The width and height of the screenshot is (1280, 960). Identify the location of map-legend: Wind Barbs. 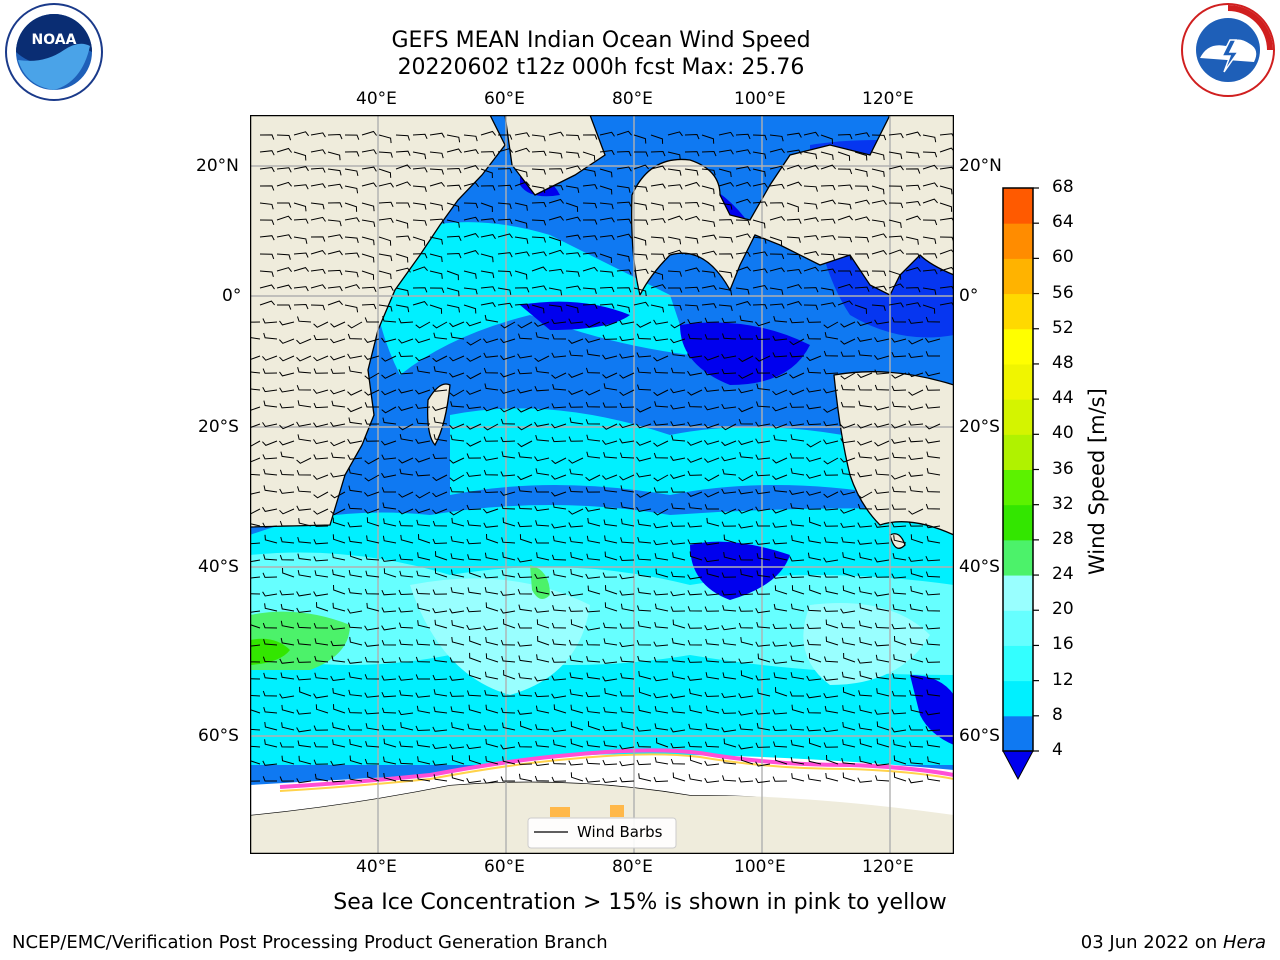
(602, 833).